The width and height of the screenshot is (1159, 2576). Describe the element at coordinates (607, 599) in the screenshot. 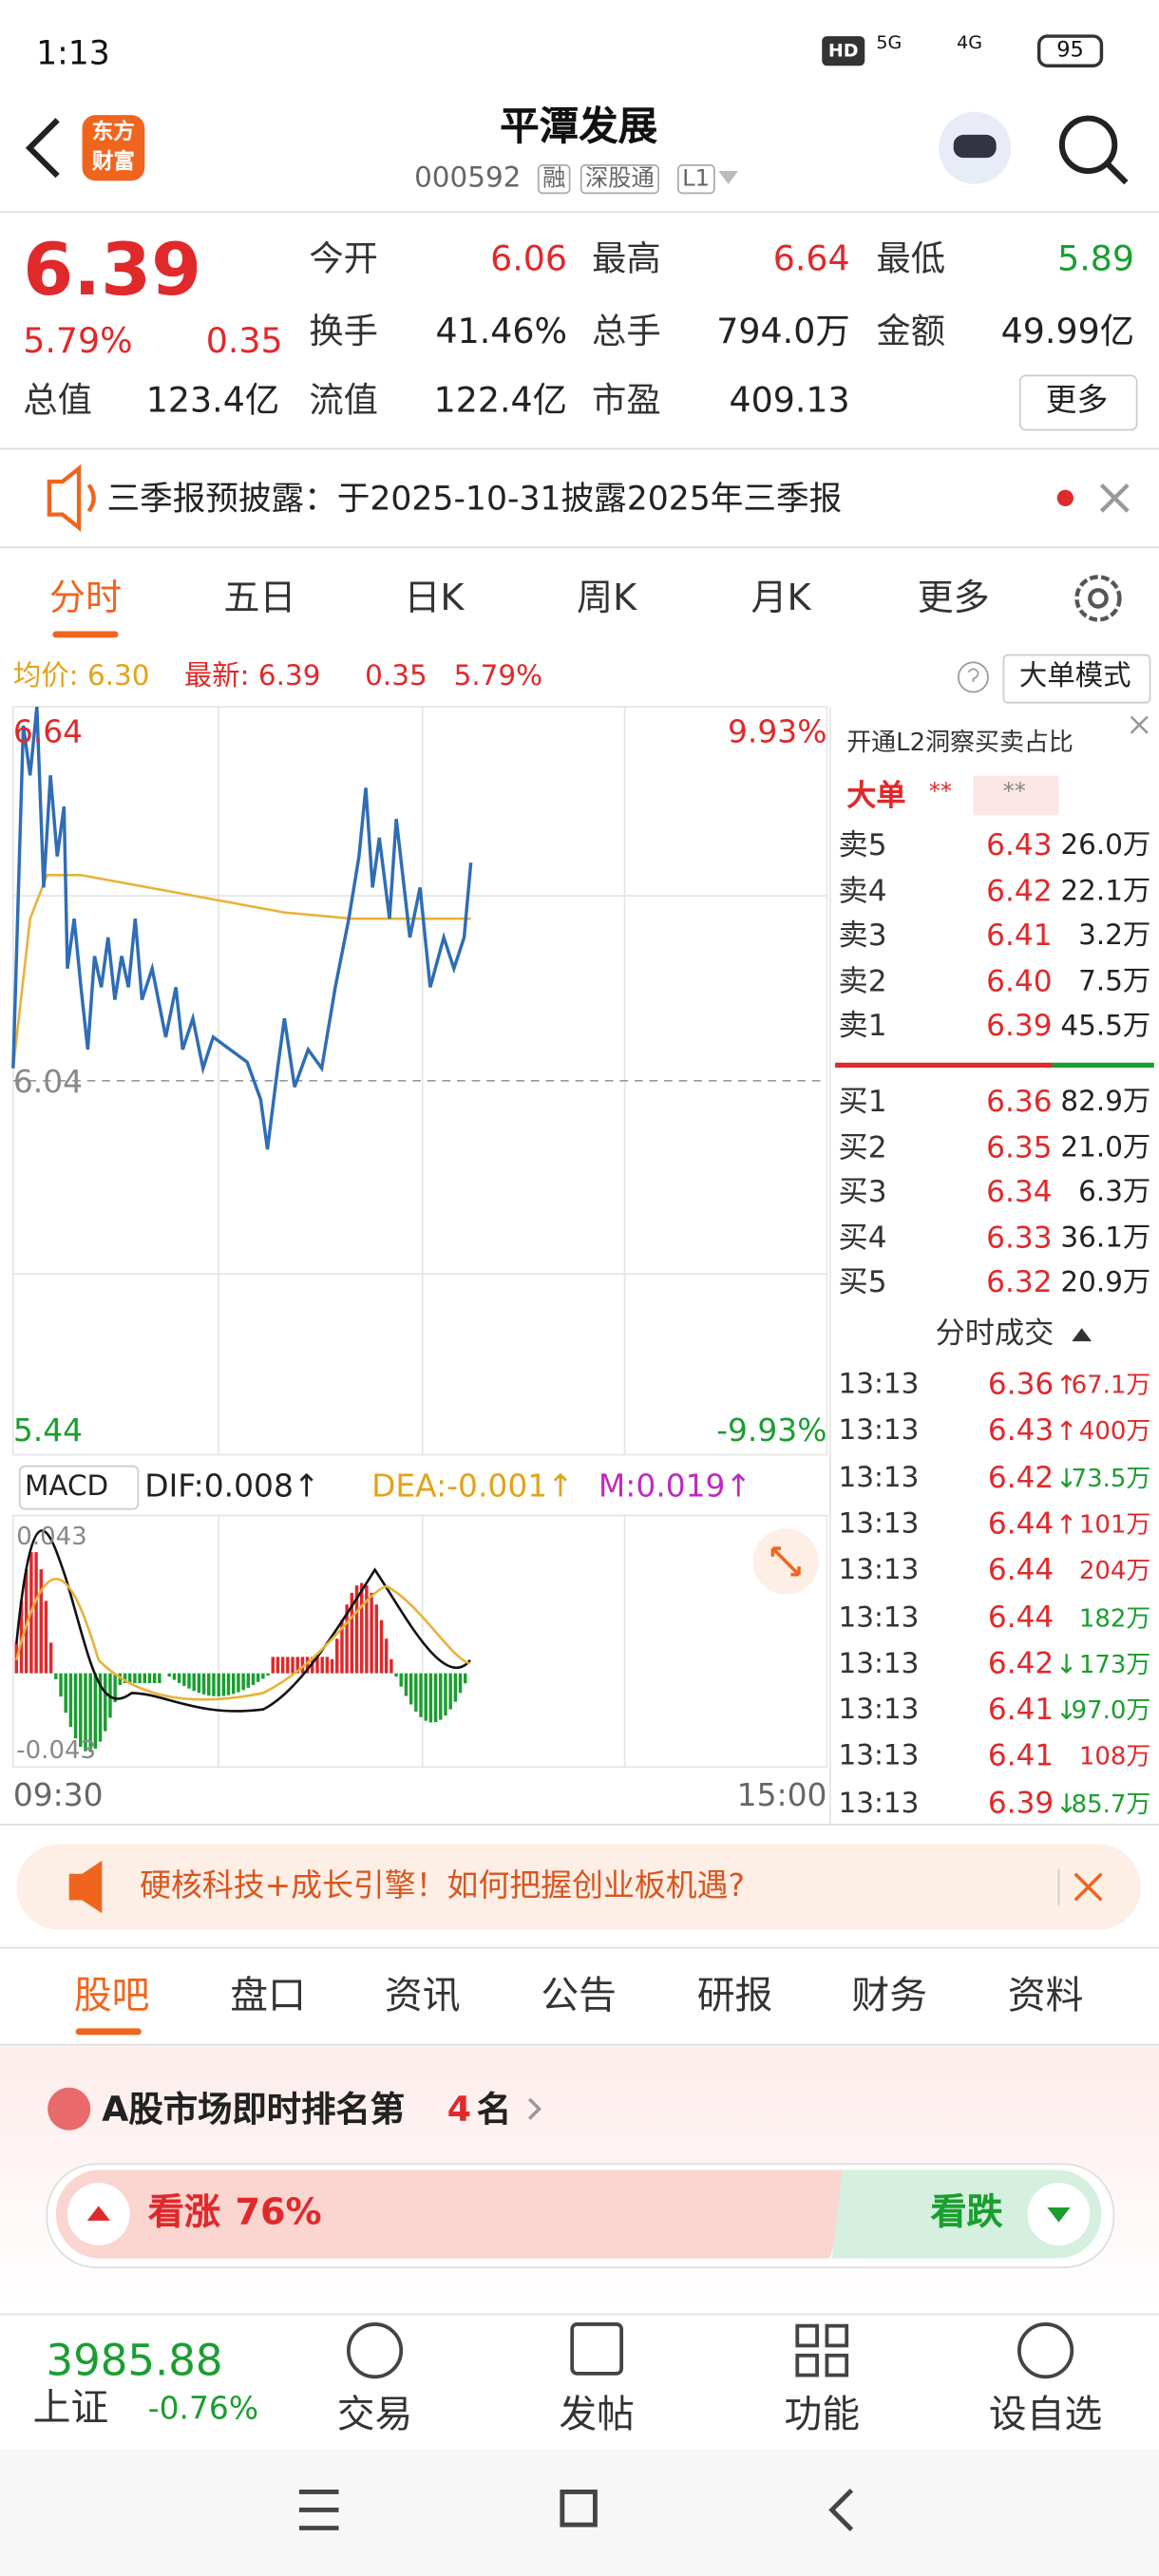

I see `chart-tab: 周K` at that location.